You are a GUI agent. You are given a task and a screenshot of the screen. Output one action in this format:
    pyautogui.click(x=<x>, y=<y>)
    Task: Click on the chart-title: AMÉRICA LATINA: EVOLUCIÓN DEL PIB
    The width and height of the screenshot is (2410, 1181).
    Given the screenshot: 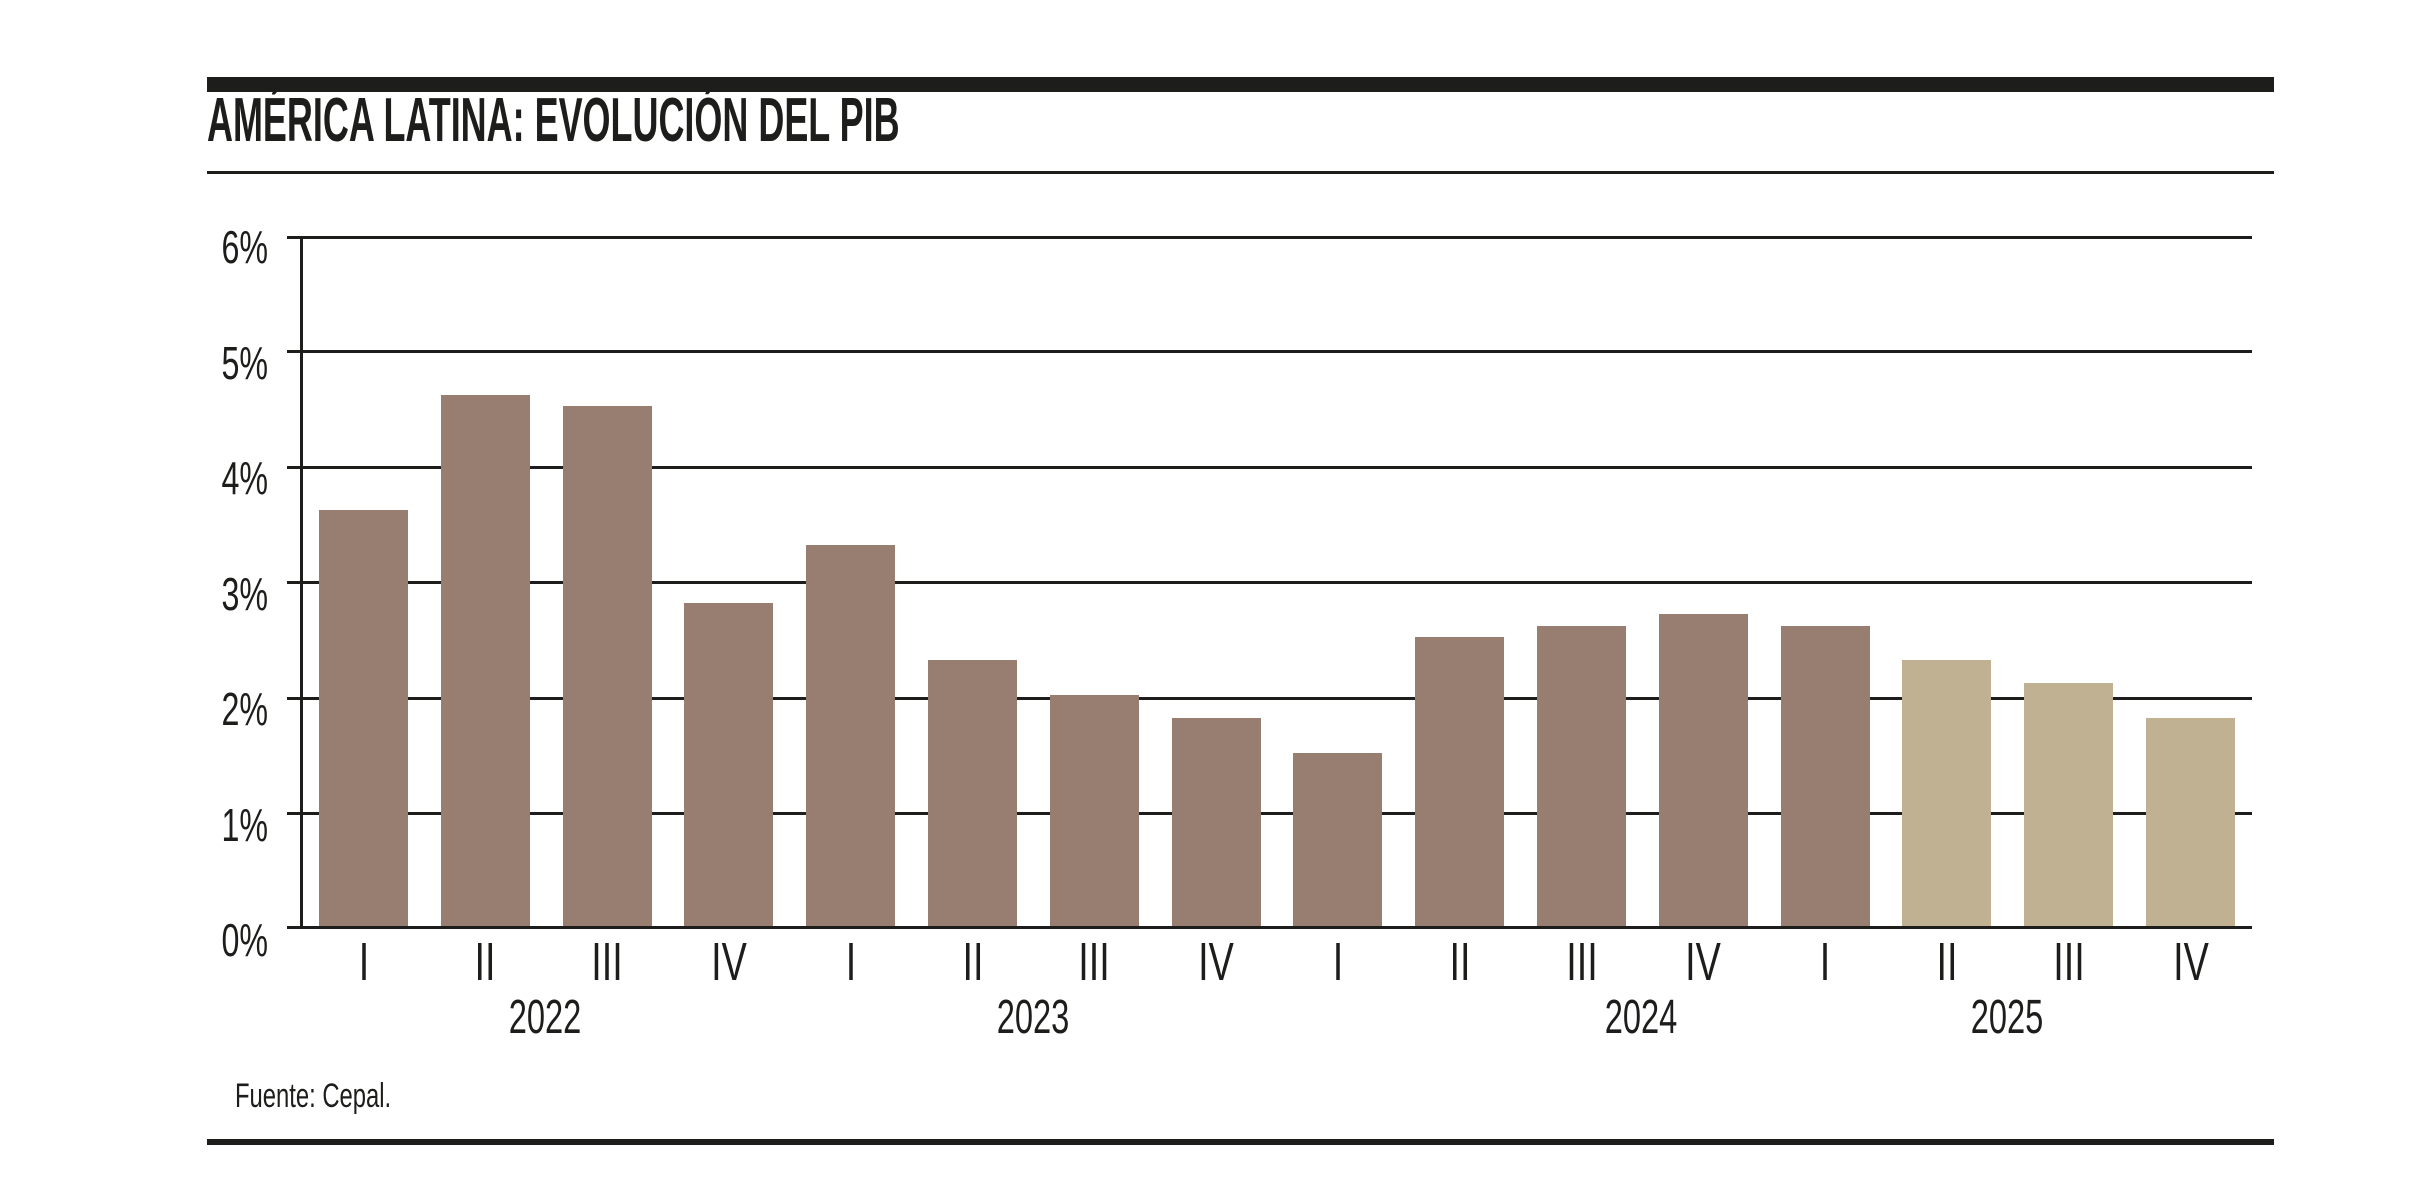 What is the action you would take?
    pyautogui.click(x=553, y=120)
    